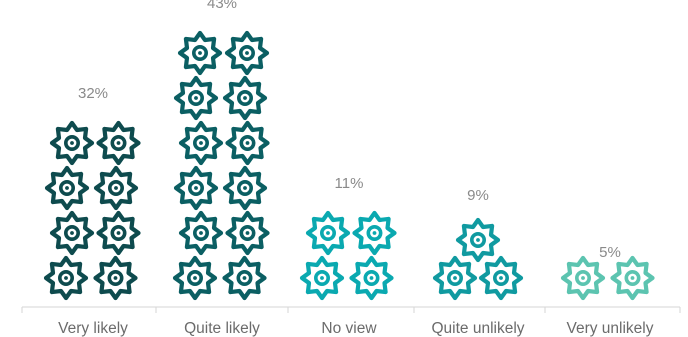 The width and height of the screenshot is (688, 337). Describe the element at coordinates (477, 328) in the screenshot. I see `category-label: Quite unlikely` at that location.